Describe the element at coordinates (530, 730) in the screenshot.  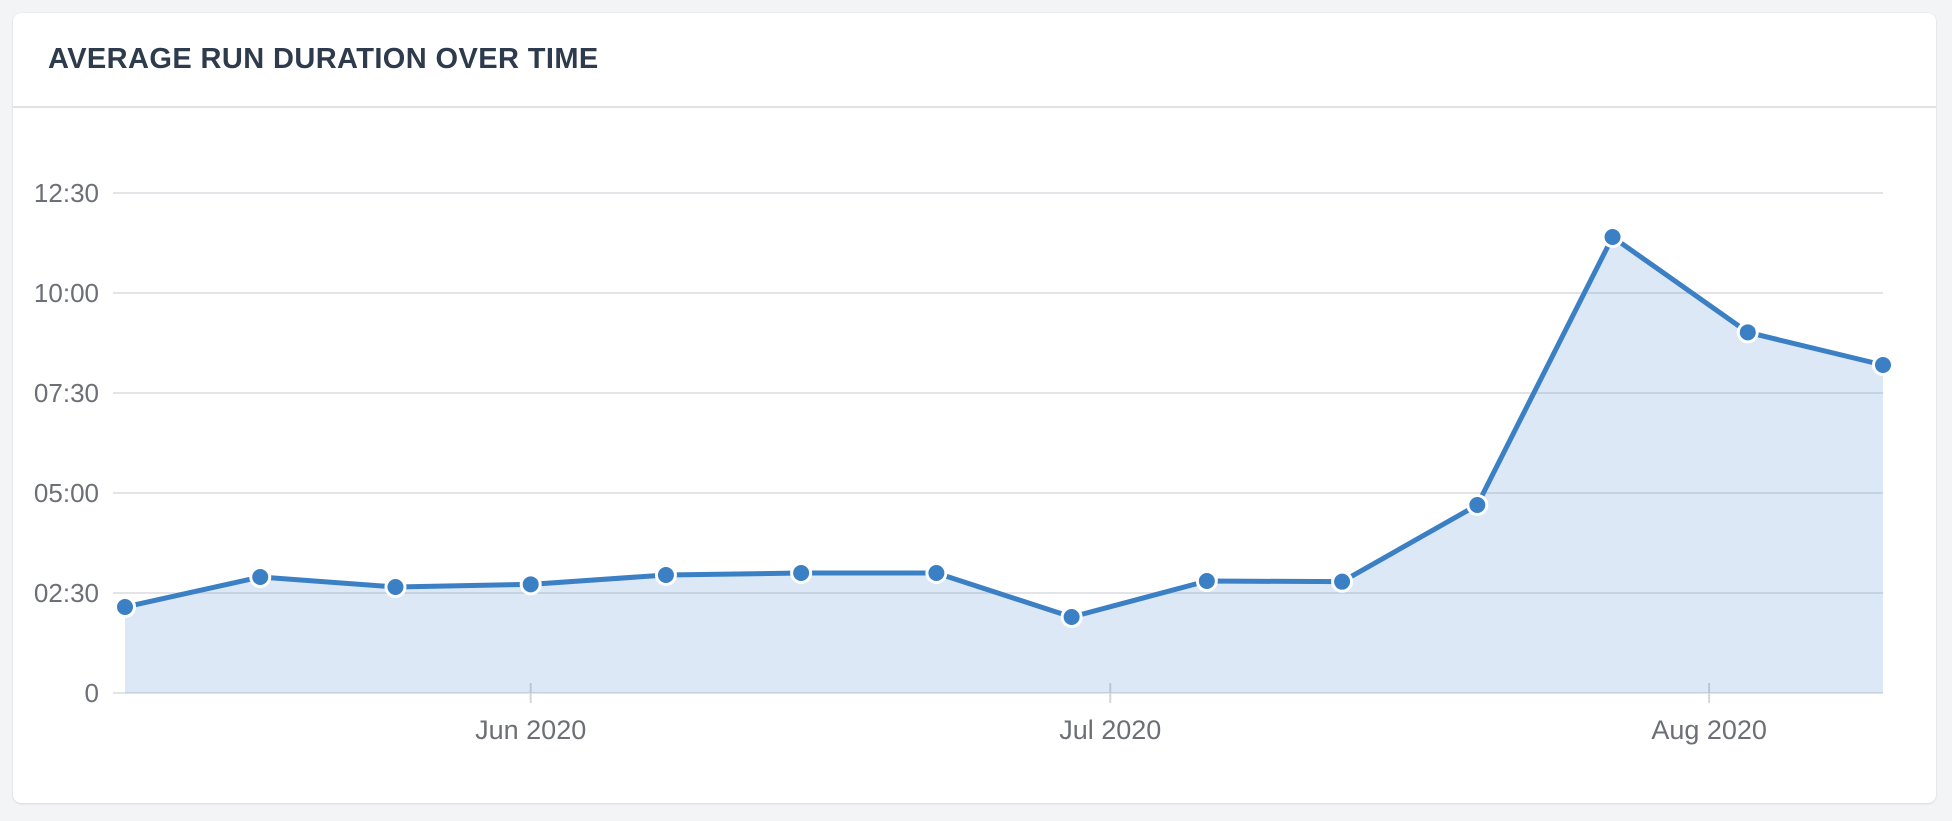
I see `x-axis-label: Jun 2020` at that location.